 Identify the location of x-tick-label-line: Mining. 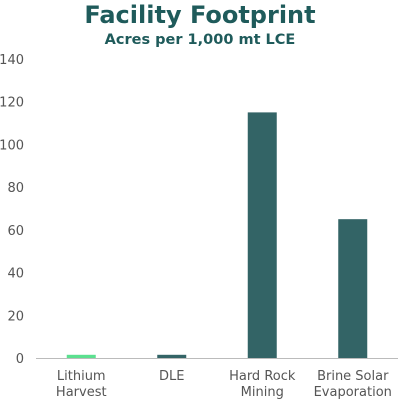
(262, 392).